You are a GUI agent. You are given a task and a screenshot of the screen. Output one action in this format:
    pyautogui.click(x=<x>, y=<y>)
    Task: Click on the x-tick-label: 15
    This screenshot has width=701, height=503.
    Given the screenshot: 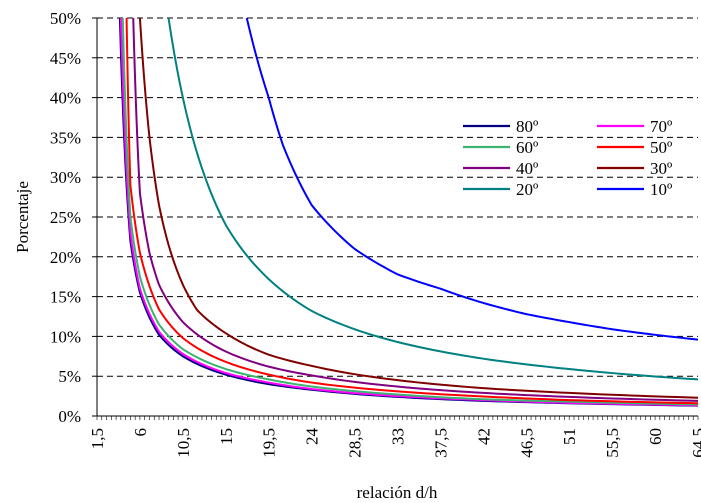 What is the action you would take?
    pyautogui.click(x=226, y=436)
    